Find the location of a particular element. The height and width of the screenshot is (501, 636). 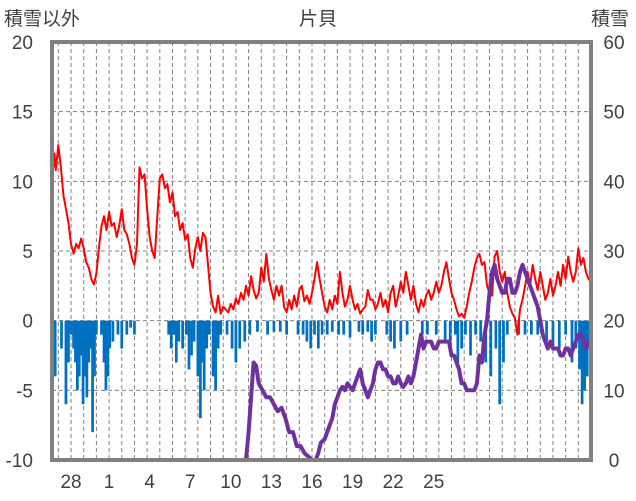

x-tick-label: 16 is located at coordinates (311, 482).